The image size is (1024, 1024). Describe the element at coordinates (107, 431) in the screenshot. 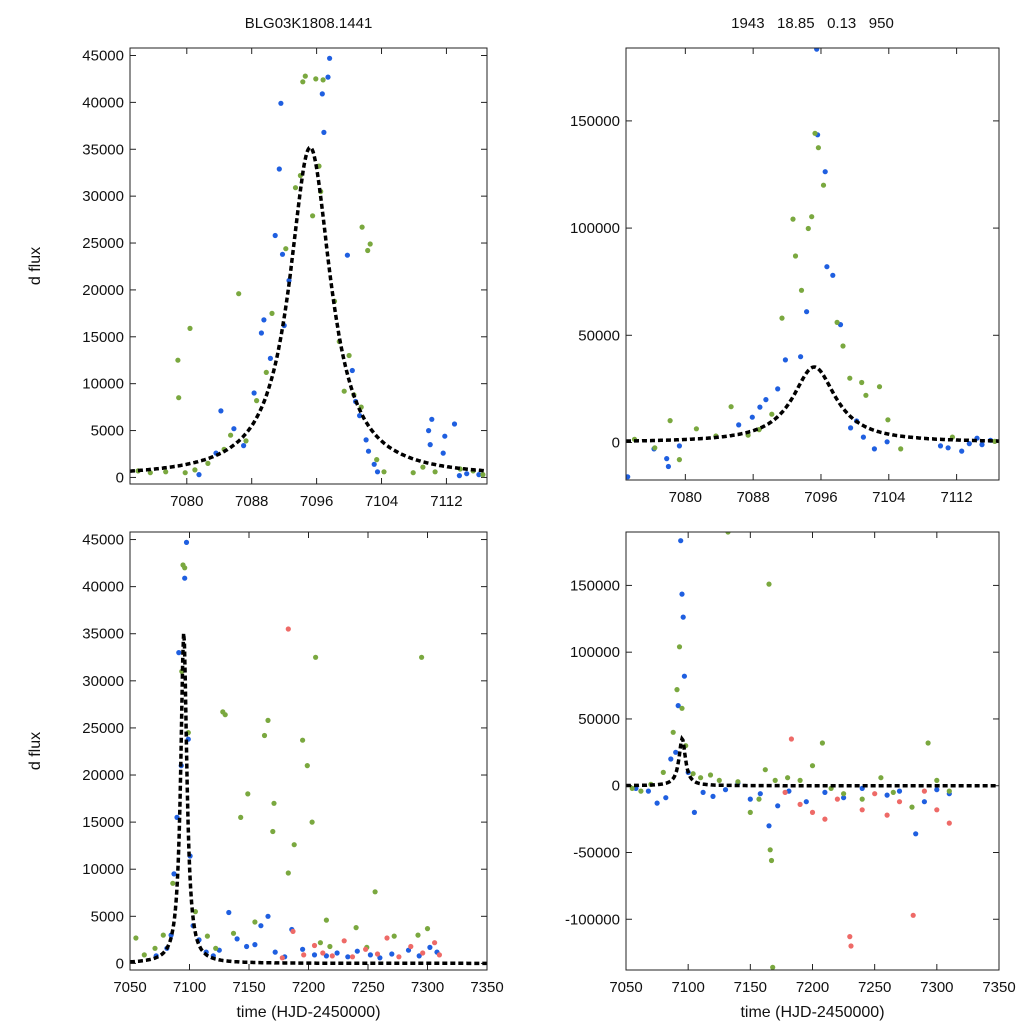

I see `y-tick-label: 5000` at that location.